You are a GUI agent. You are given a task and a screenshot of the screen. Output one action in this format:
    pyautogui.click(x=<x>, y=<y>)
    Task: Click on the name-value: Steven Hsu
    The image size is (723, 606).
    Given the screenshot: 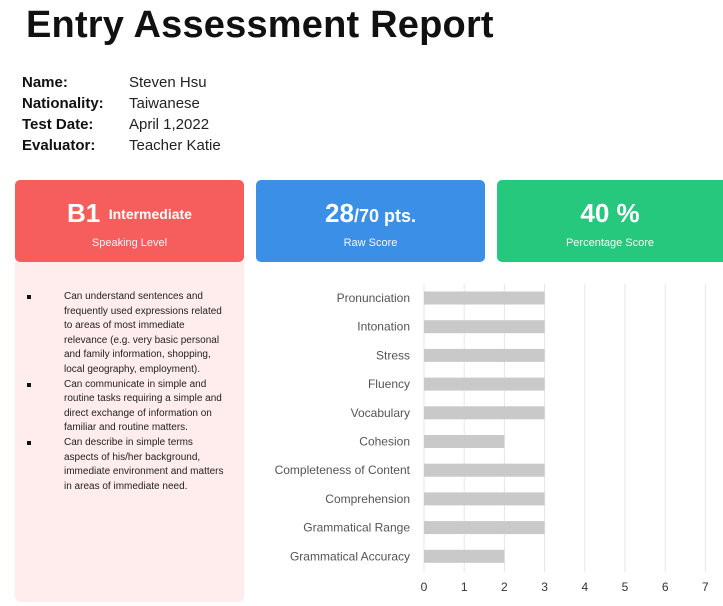 What is the action you would take?
    pyautogui.click(x=168, y=82)
    